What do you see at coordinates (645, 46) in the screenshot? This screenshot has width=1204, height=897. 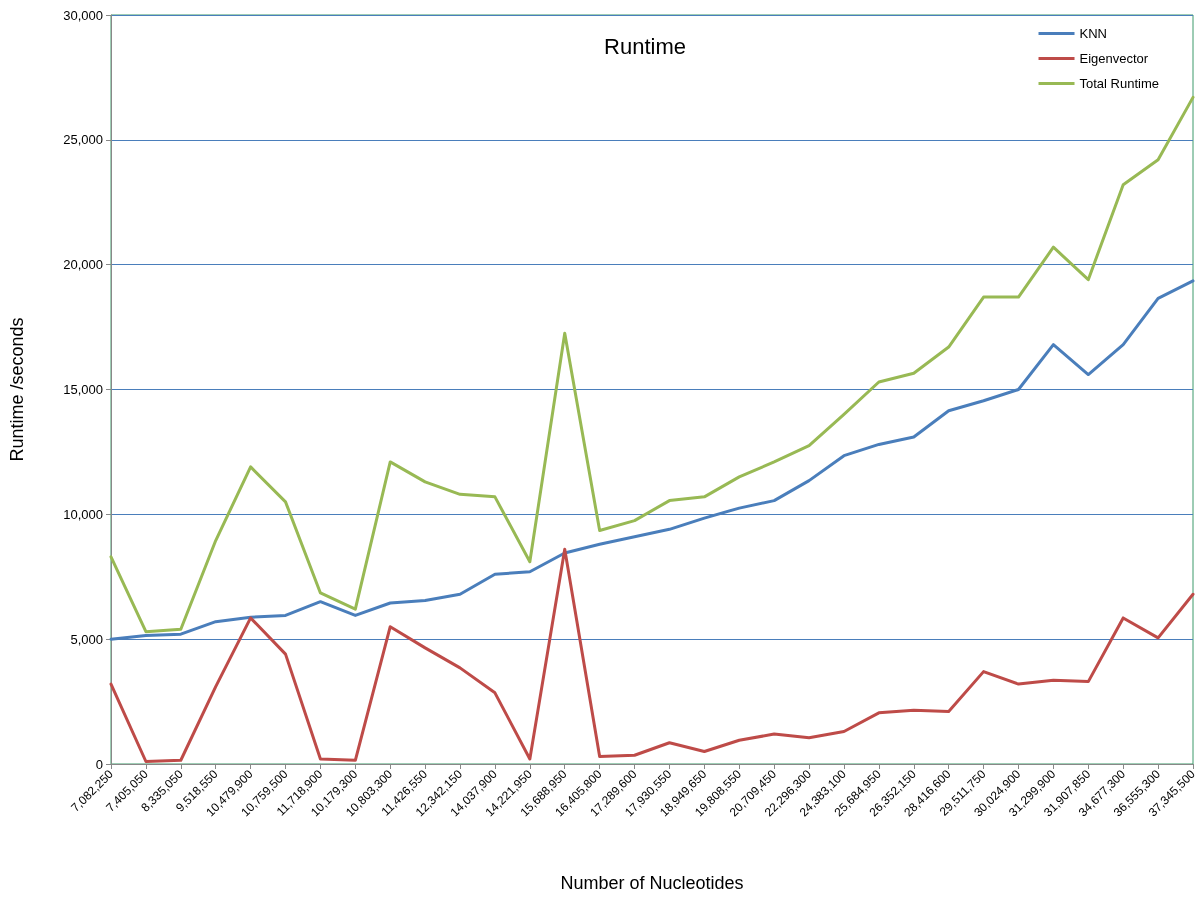 I see `text: Runtime` at bounding box center [645, 46].